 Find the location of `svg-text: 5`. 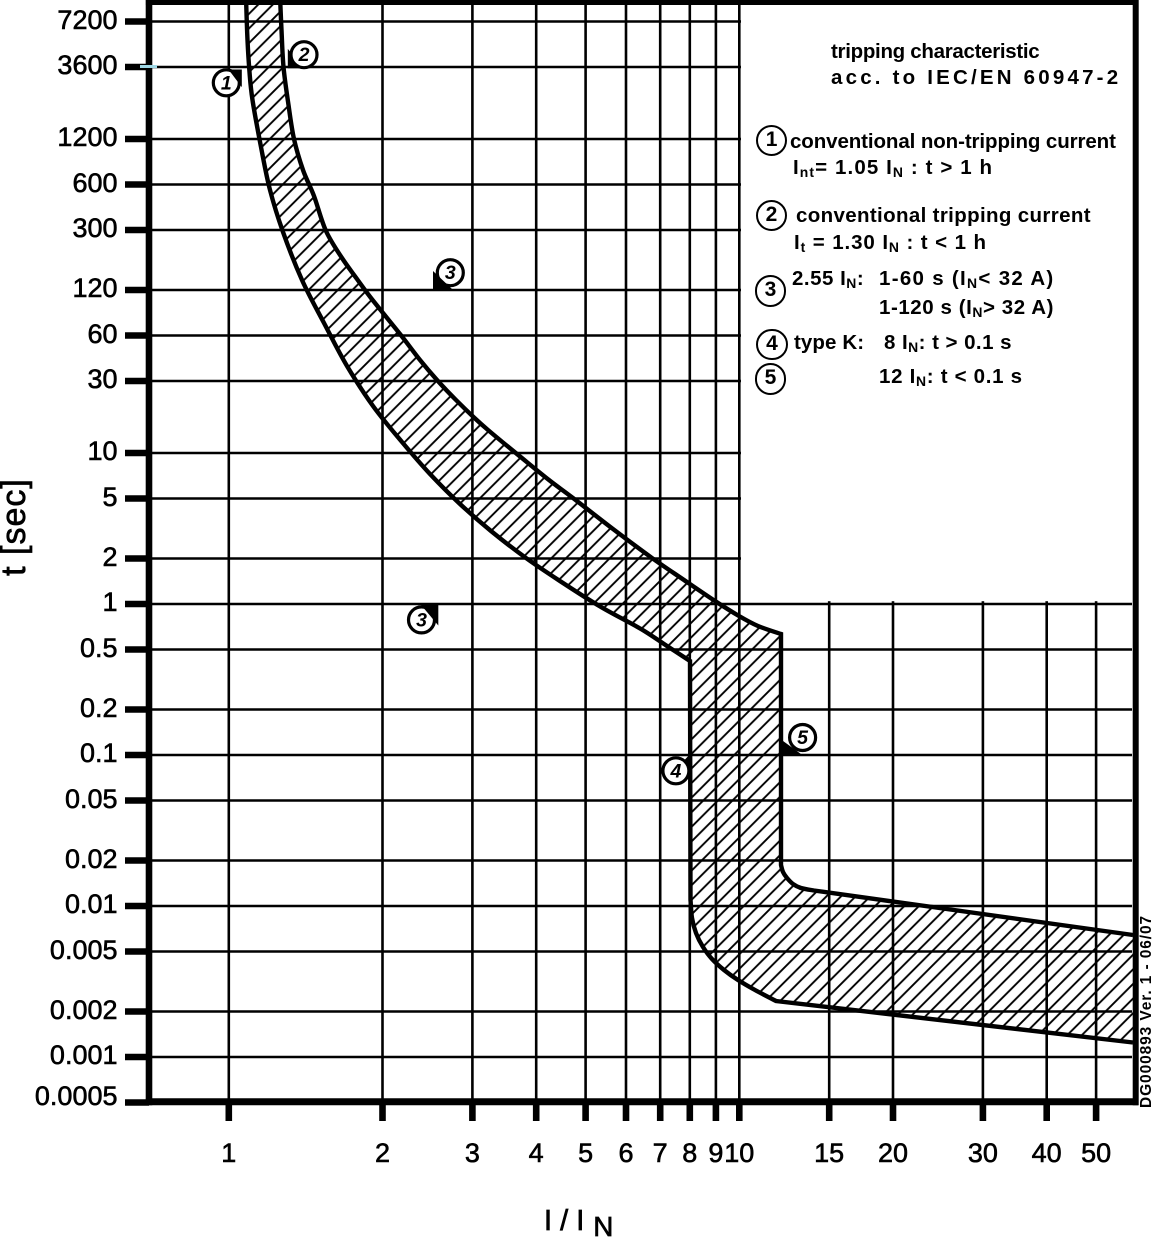

svg-text: 5 is located at coordinates (803, 738).